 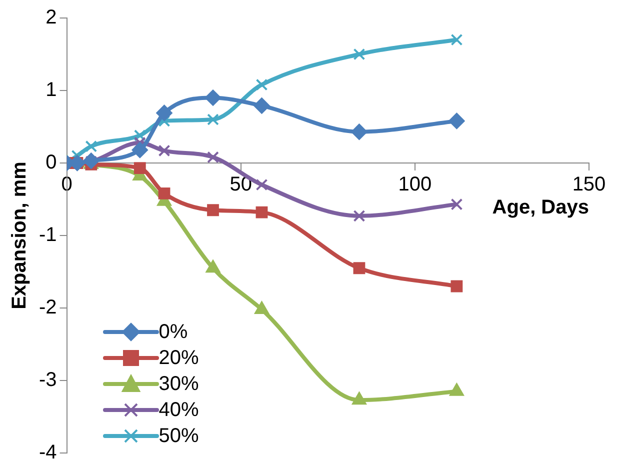 What do you see at coordinates (178, 358) in the screenshot?
I see `legend-label: 20%` at bounding box center [178, 358].